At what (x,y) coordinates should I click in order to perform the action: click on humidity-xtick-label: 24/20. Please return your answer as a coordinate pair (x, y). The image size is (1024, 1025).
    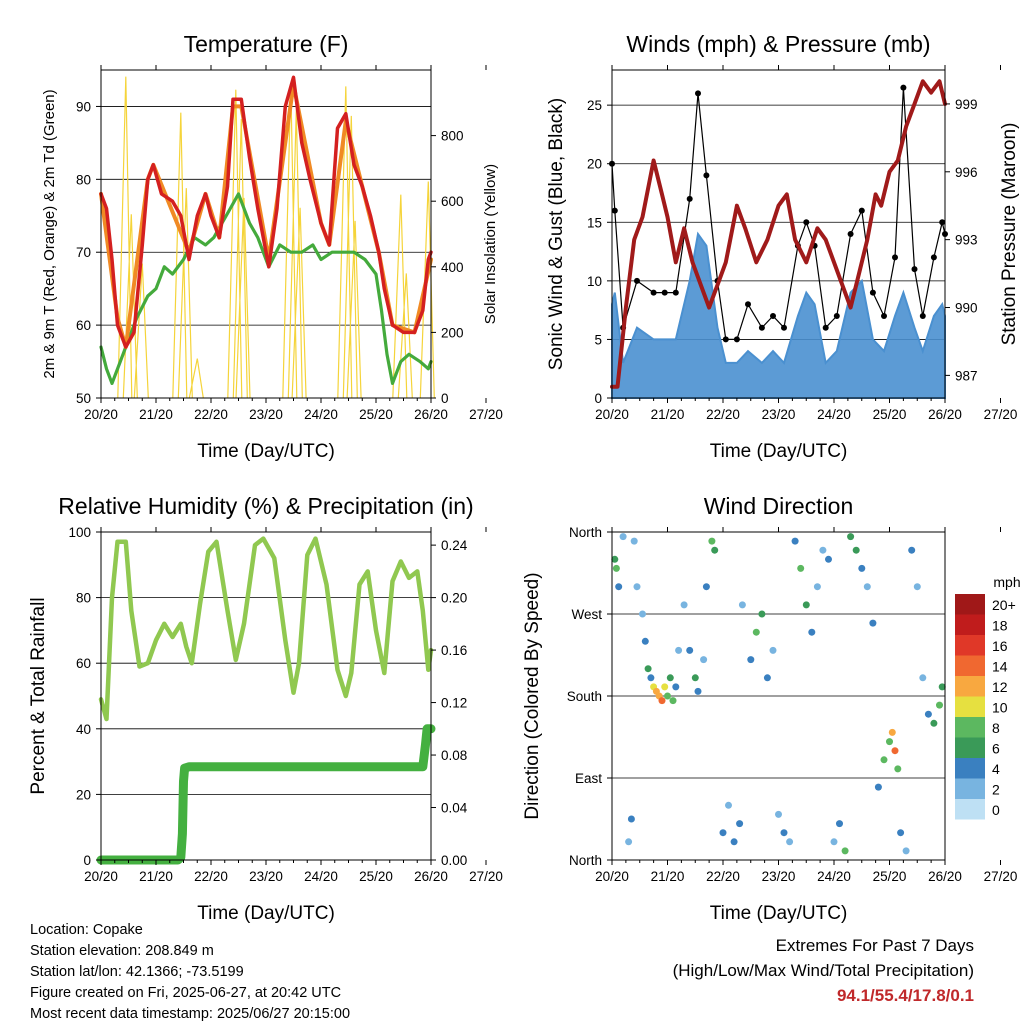
    Looking at the image, I should click on (321, 876).